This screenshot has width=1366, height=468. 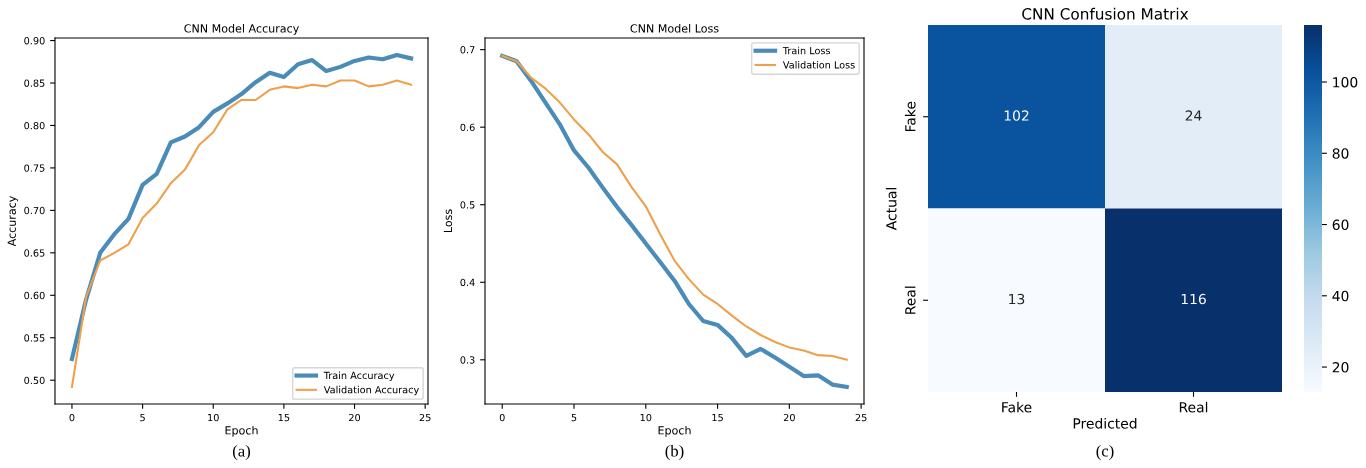 What do you see at coordinates (34, 125) in the screenshot?
I see `y-tick-label: 0.80` at bounding box center [34, 125].